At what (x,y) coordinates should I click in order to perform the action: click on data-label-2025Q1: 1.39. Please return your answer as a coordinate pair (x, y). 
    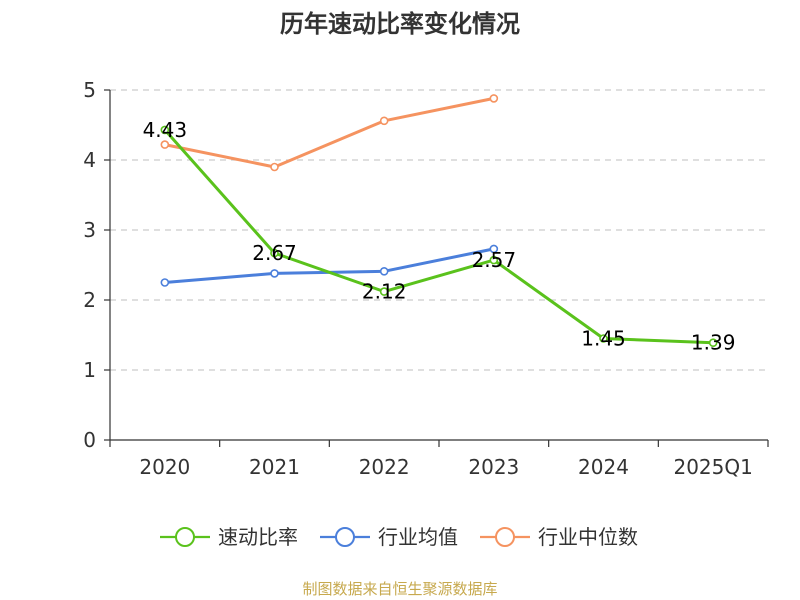
    Looking at the image, I should click on (713, 343).